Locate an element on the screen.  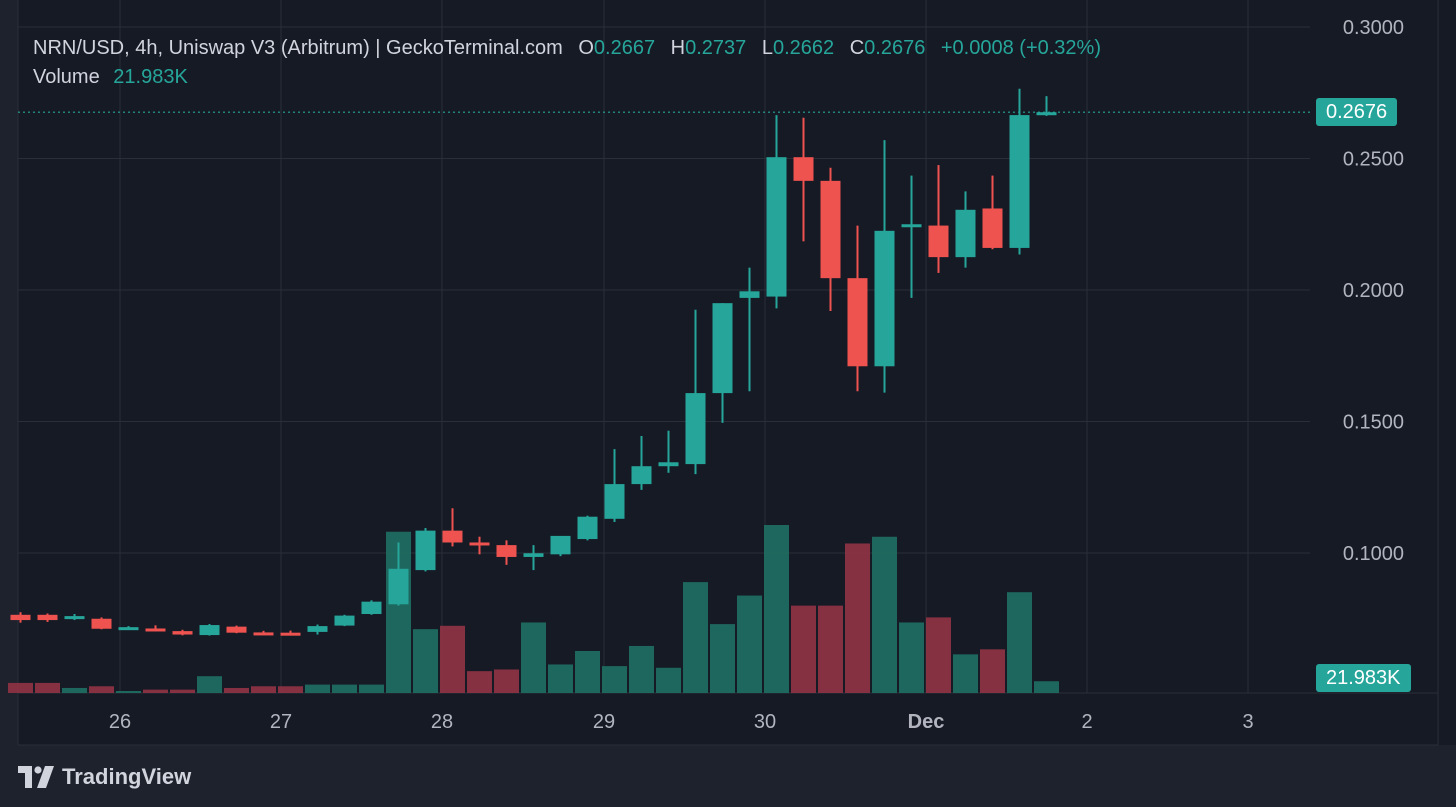
close-label: C is located at coordinates (857, 48).